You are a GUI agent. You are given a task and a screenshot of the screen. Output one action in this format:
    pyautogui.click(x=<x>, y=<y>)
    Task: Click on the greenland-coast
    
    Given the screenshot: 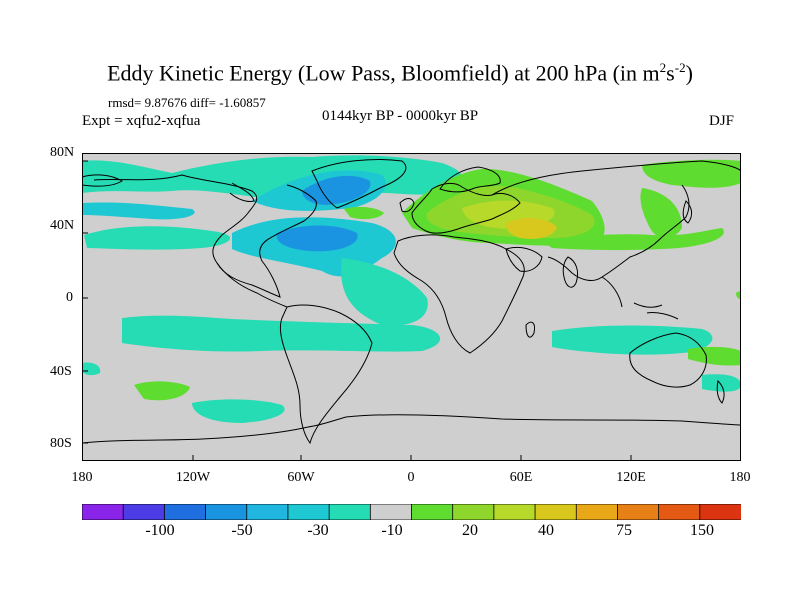 What is the action you would take?
    pyautogui.click(x=359, y=184)
    